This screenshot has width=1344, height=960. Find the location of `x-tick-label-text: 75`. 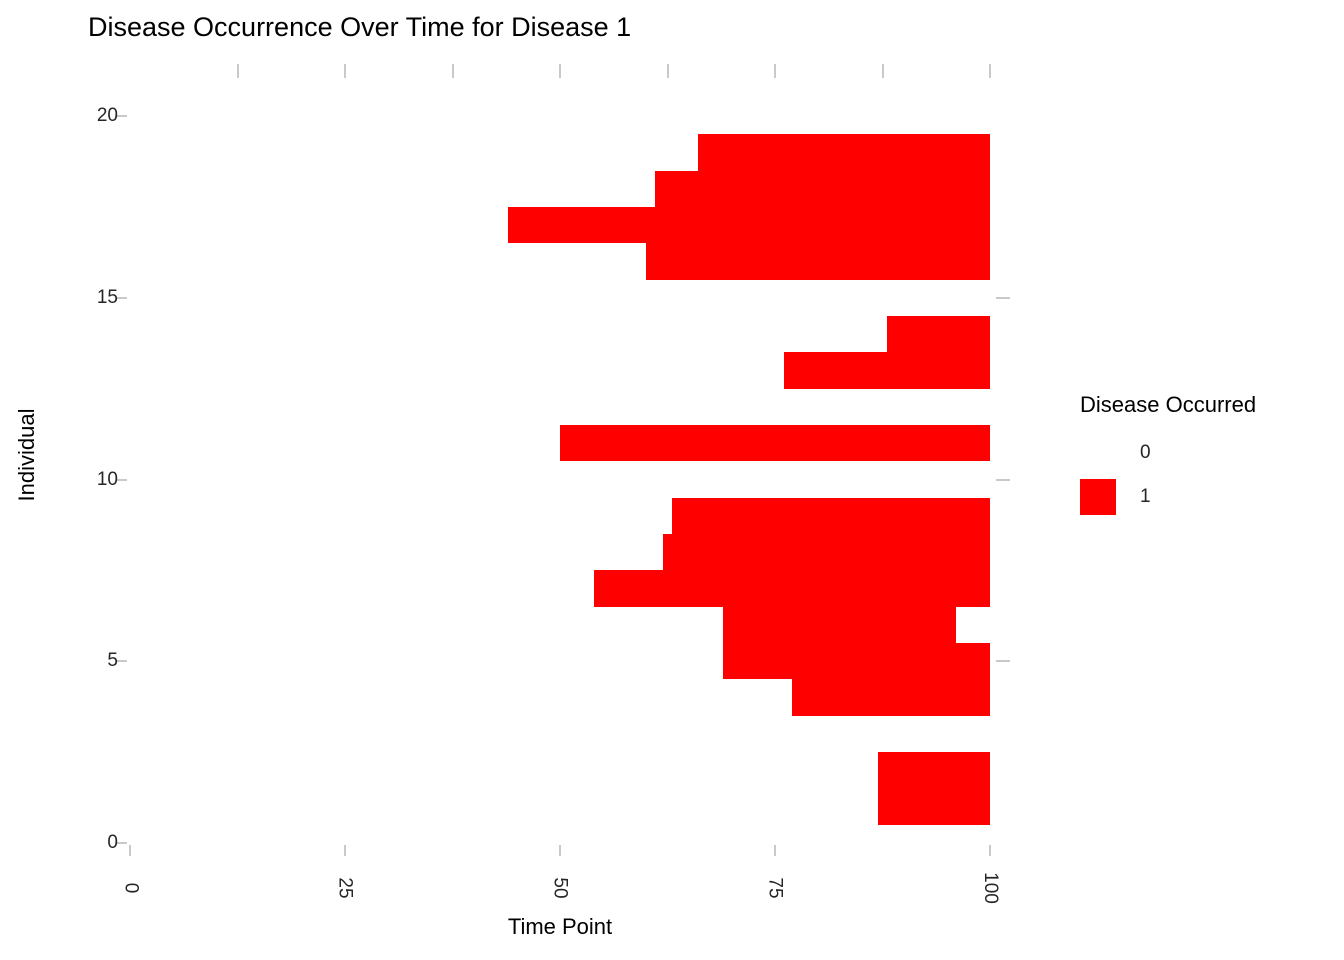

x-tick-label-text: 75 is located at coordinates (775, 888).